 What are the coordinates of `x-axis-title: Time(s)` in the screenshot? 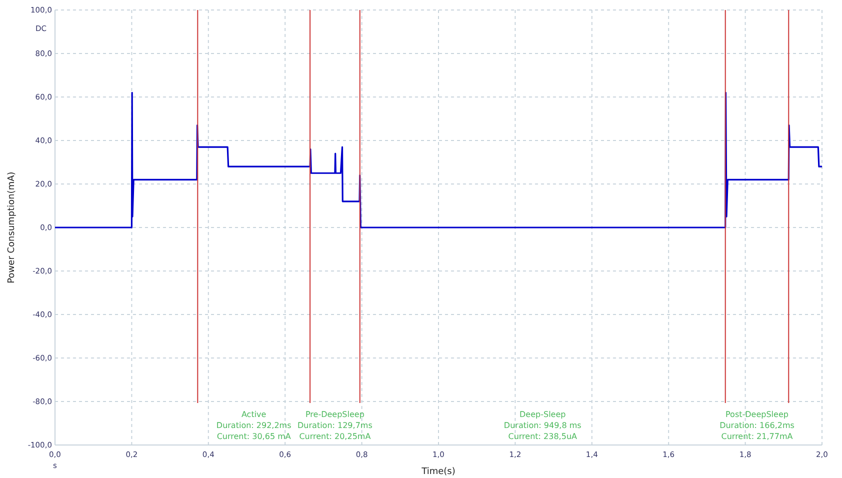 It's located at (438, 472).